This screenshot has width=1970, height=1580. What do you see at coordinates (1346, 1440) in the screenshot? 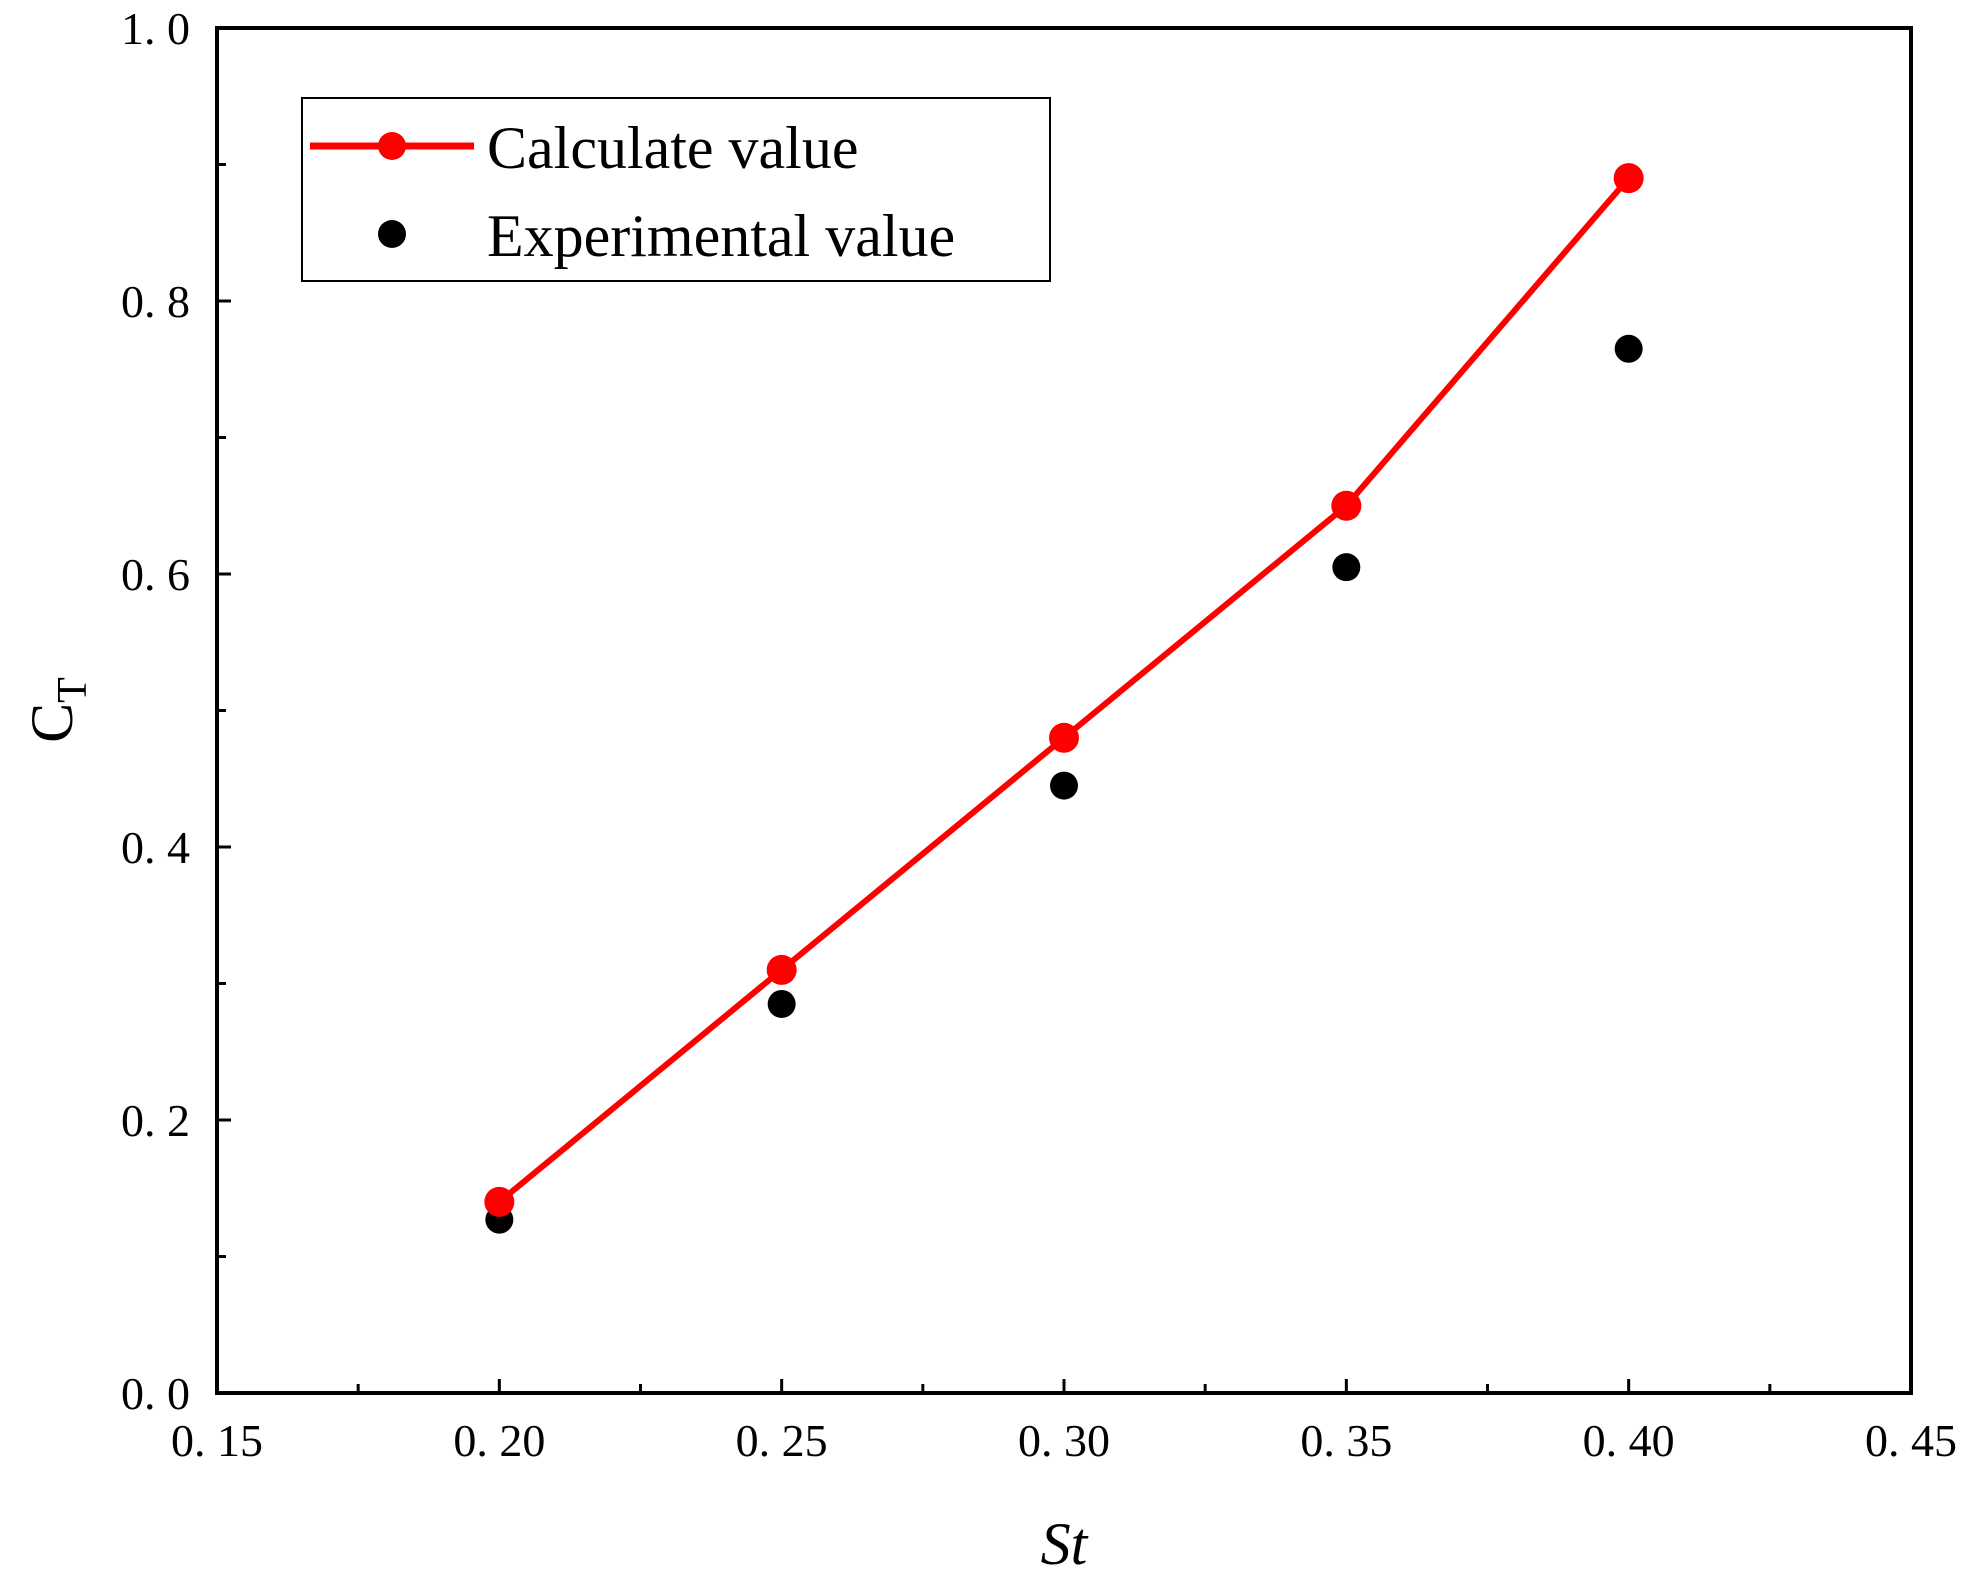
I see `x-tick-label: 0. 35` at bounding box center [1346, 1440].